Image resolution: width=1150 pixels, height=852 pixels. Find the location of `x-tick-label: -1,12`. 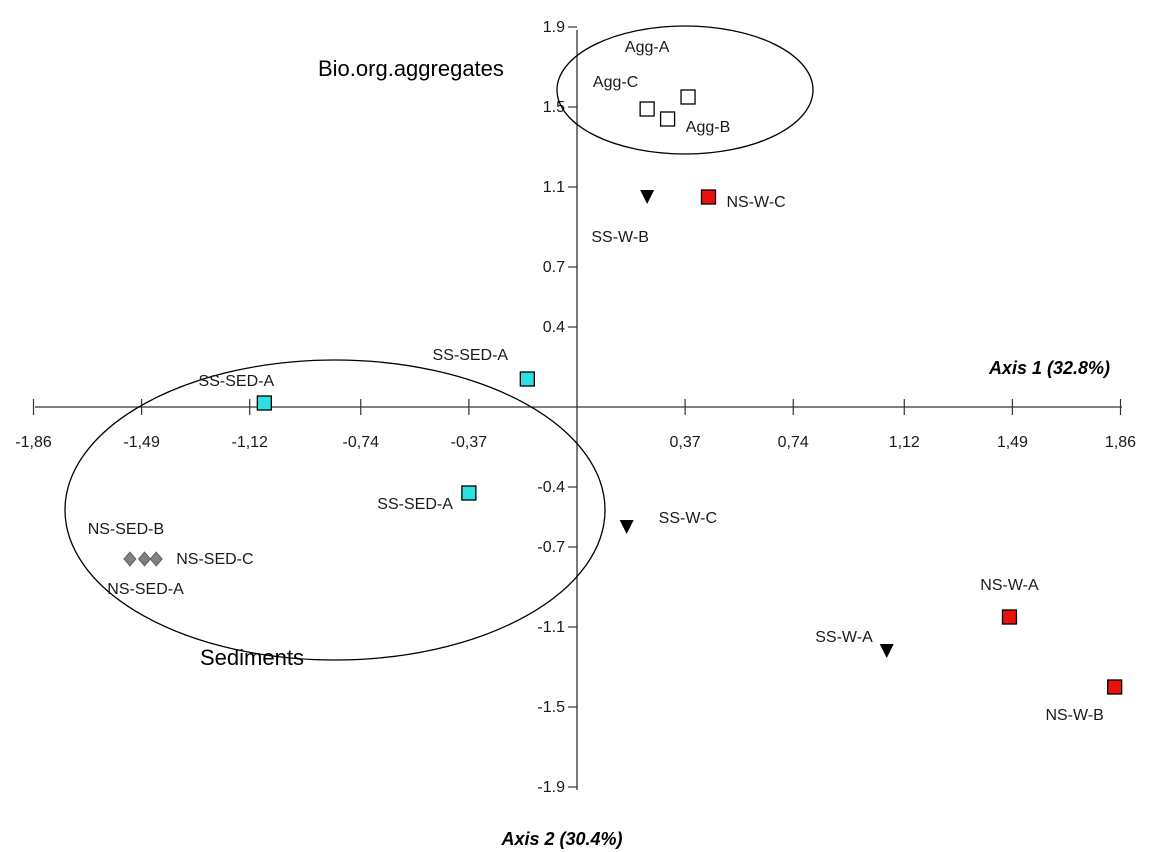

x-tick-label: -1,12 is located at coordinates (249, 442).